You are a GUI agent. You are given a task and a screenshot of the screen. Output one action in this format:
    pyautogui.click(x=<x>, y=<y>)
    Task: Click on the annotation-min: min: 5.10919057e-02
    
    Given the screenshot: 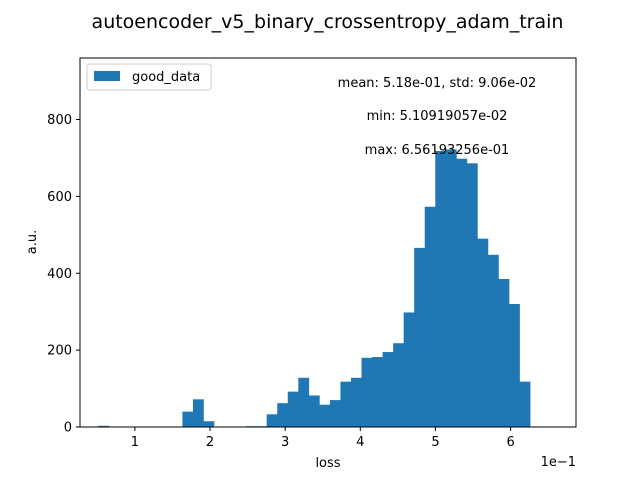 What is the action you would take?
    pyautogui.click(x=437, y=116)
    